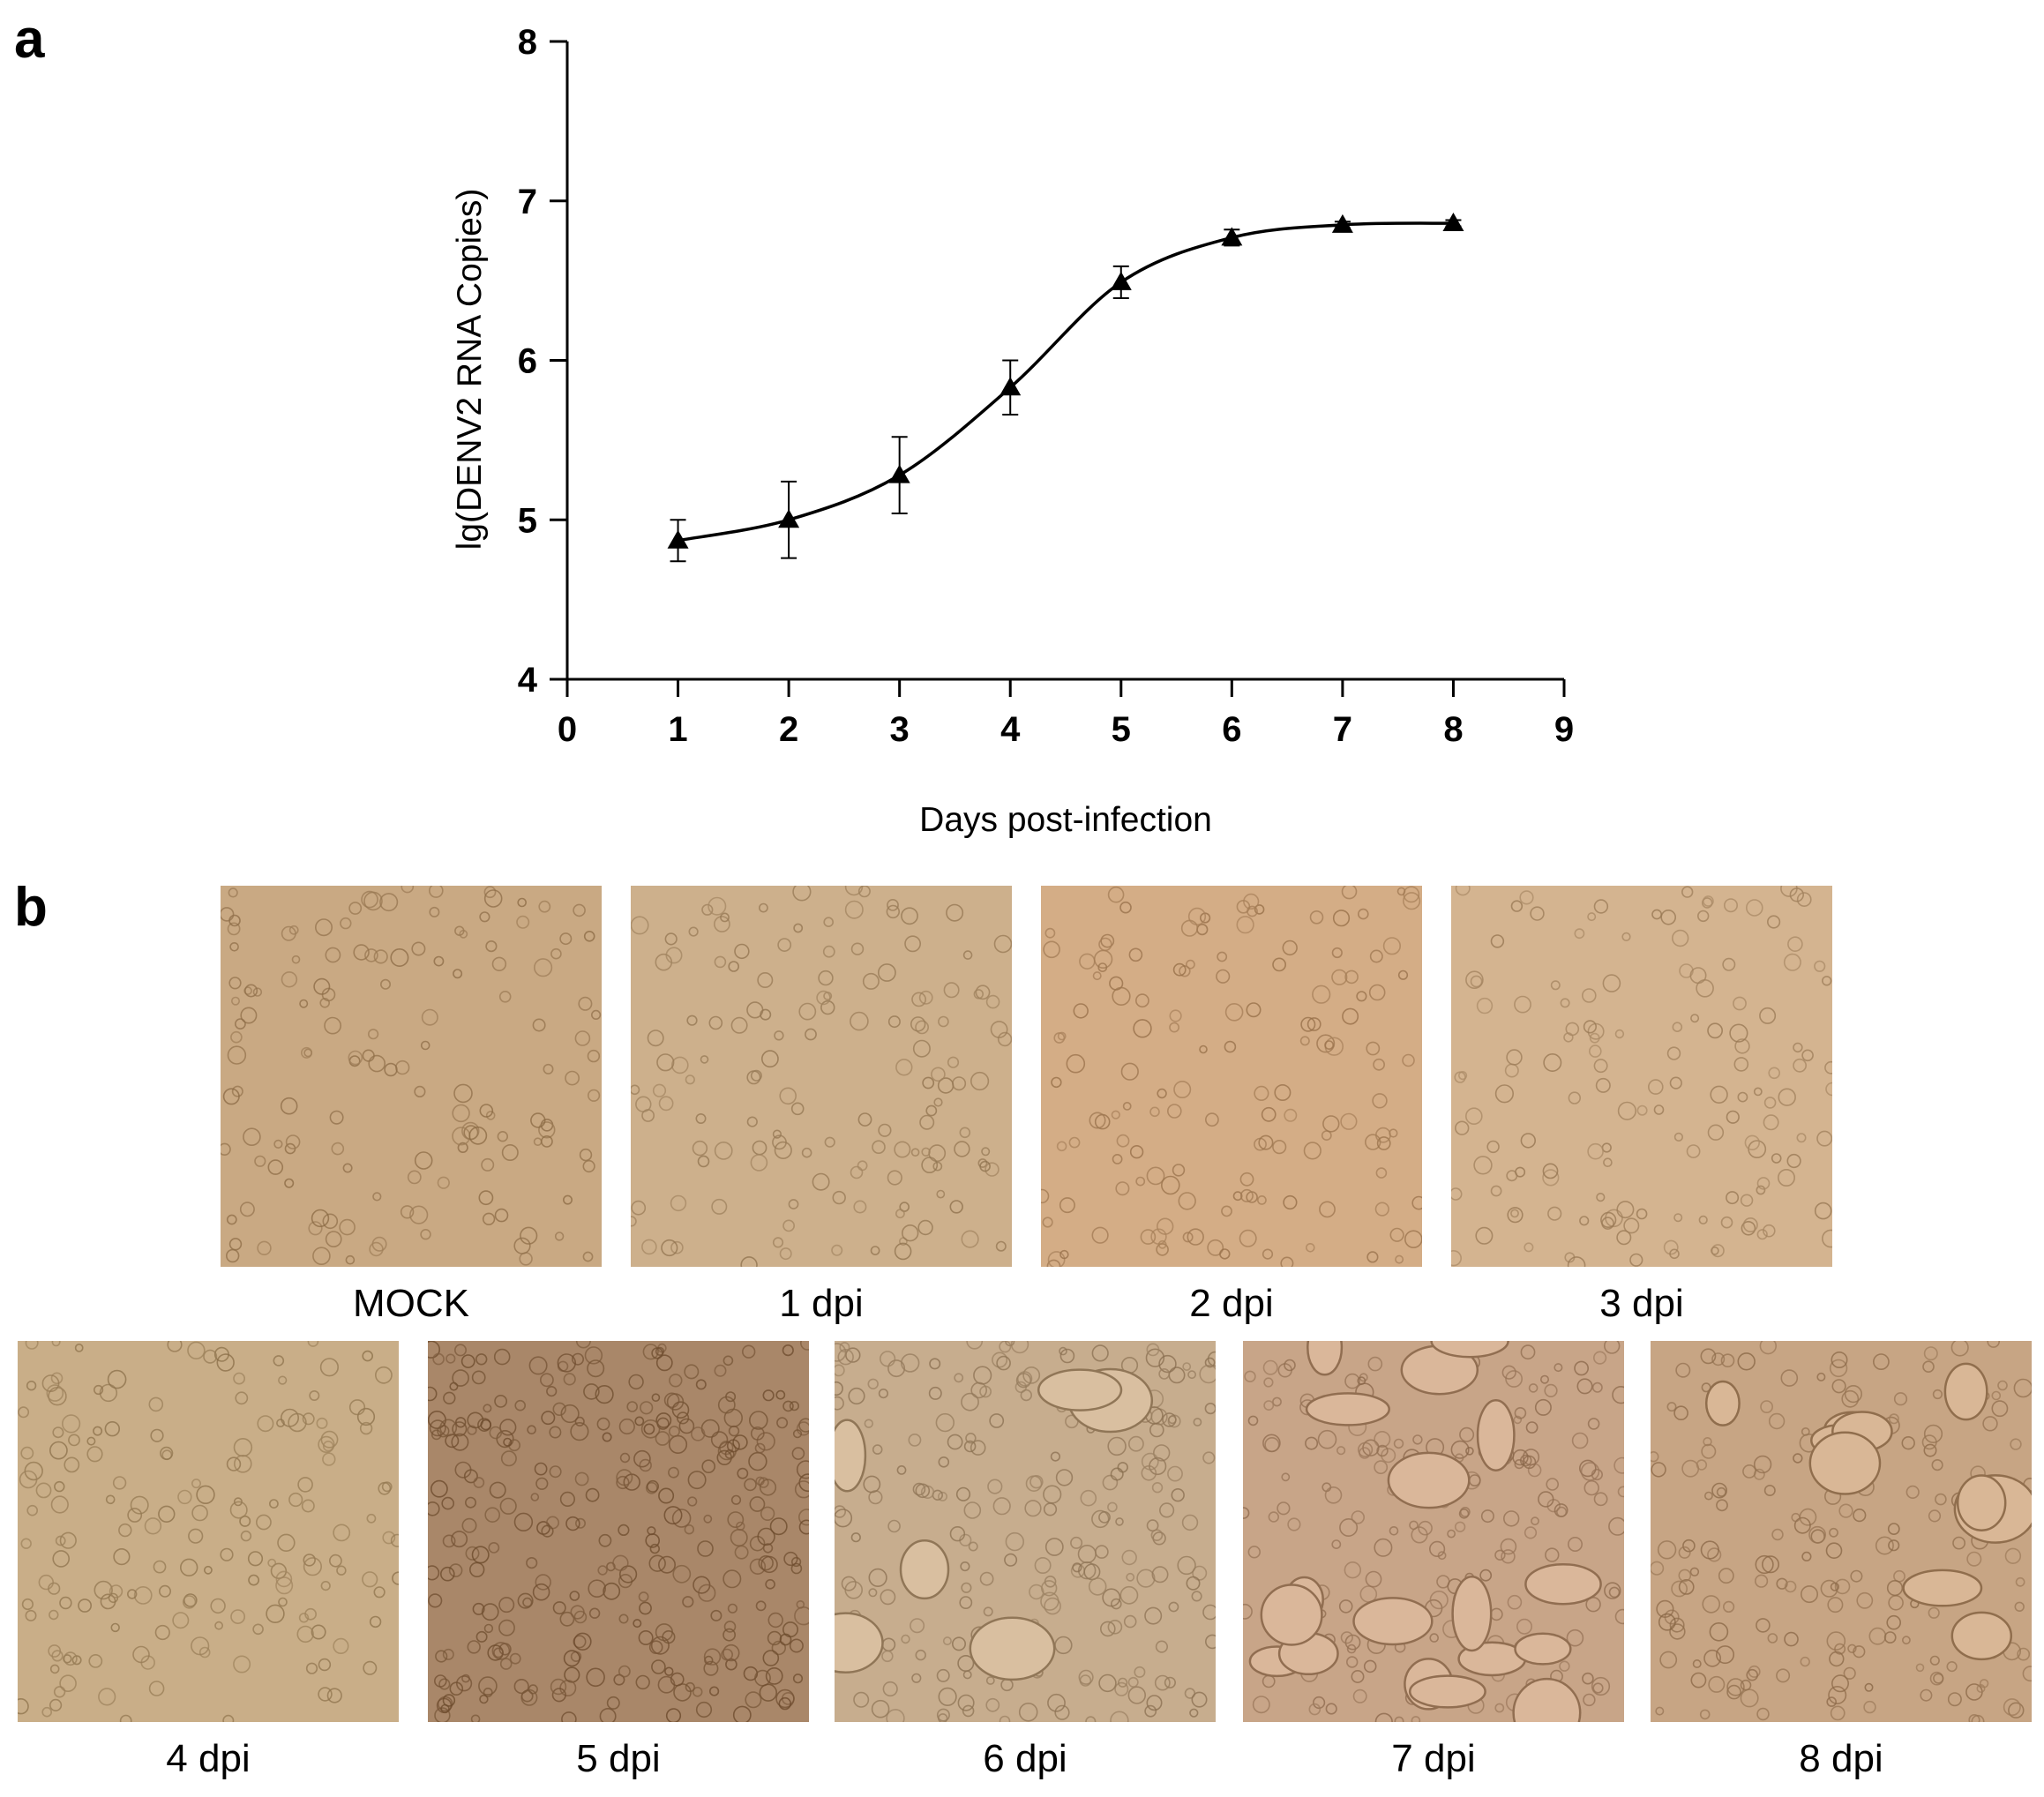 Image resolution: width=2044 pixels, height=1797 pixels. I want to click on x-tick-label: 5, so click(1121, 729).